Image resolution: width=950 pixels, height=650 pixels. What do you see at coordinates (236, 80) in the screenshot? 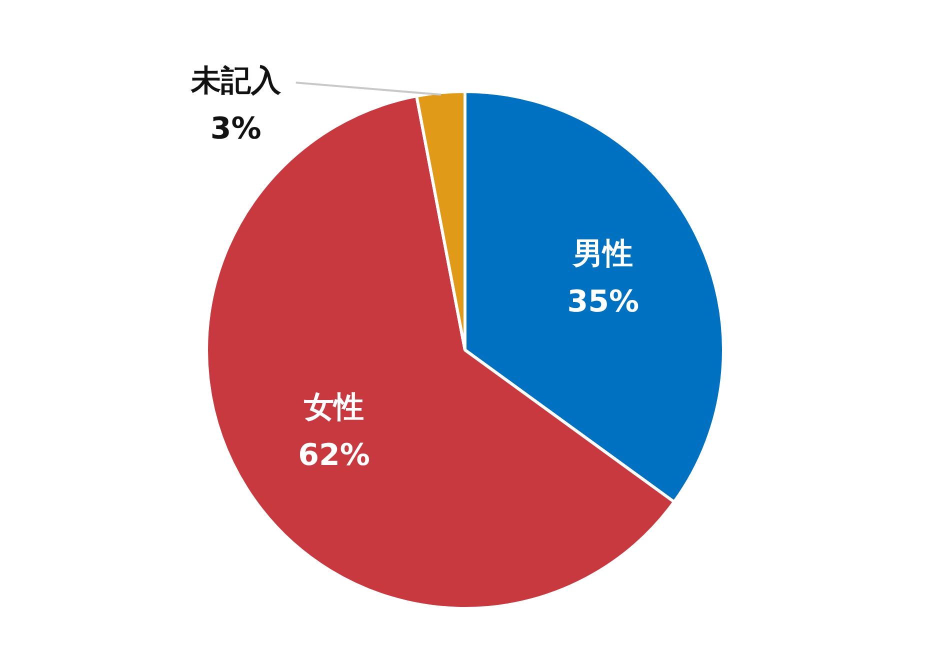
I see `slice-label: 未記入` at bounding box center [236, 80].